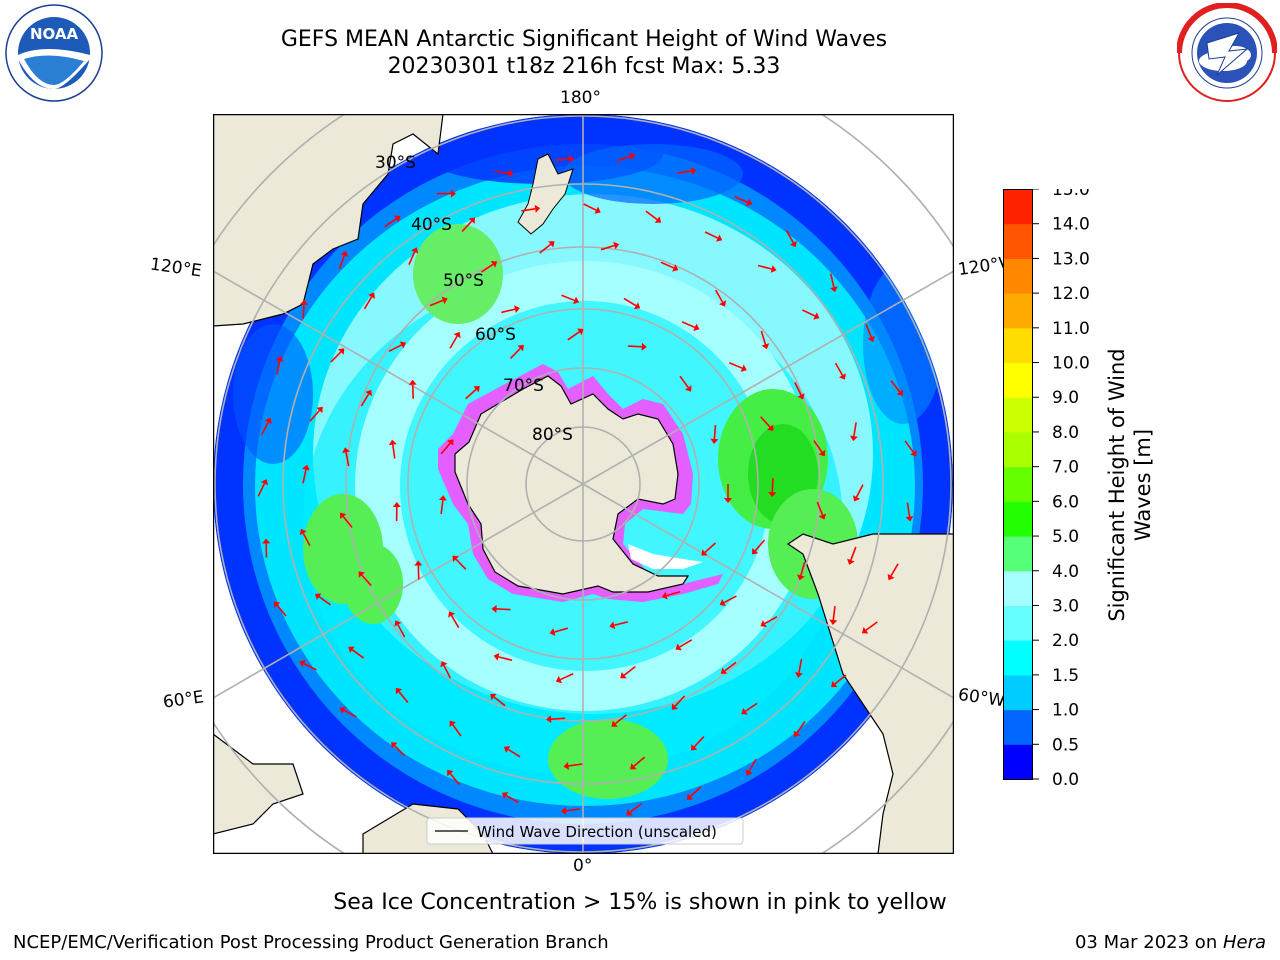 The height and width of the screenshot is (960, 1280). I want to click on colorbar-tick-label: 5.0, so click(1065, 537).